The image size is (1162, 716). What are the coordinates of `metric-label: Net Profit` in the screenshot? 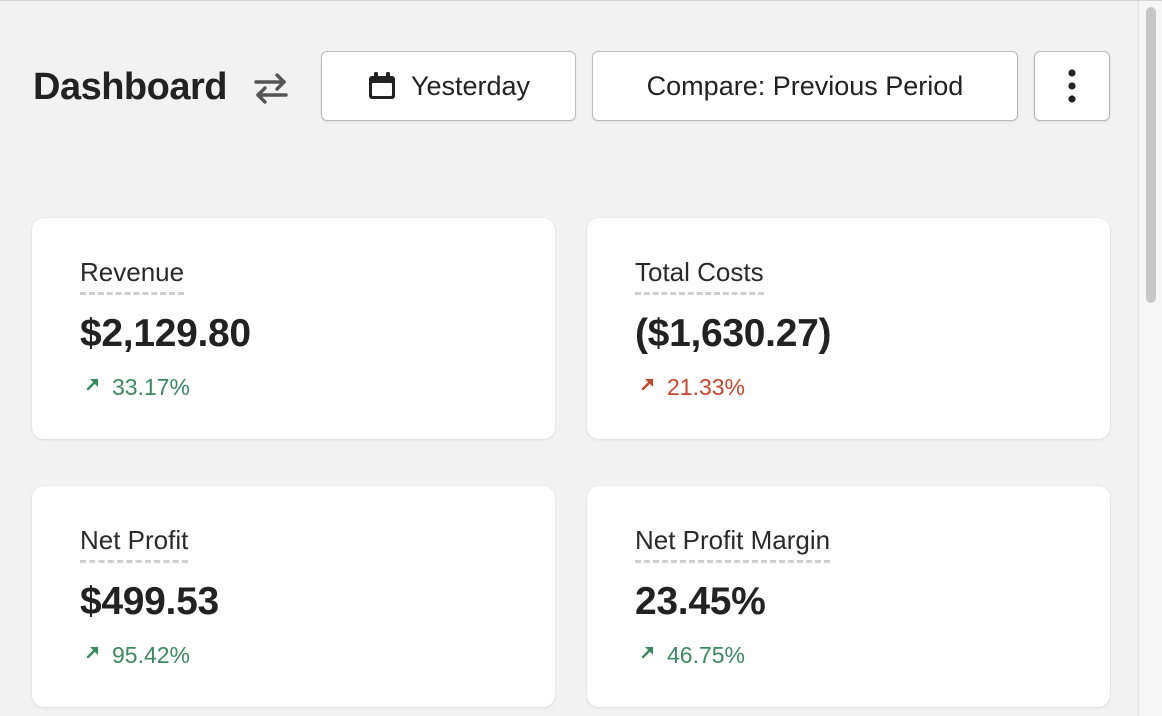 It's located at (134, 543).